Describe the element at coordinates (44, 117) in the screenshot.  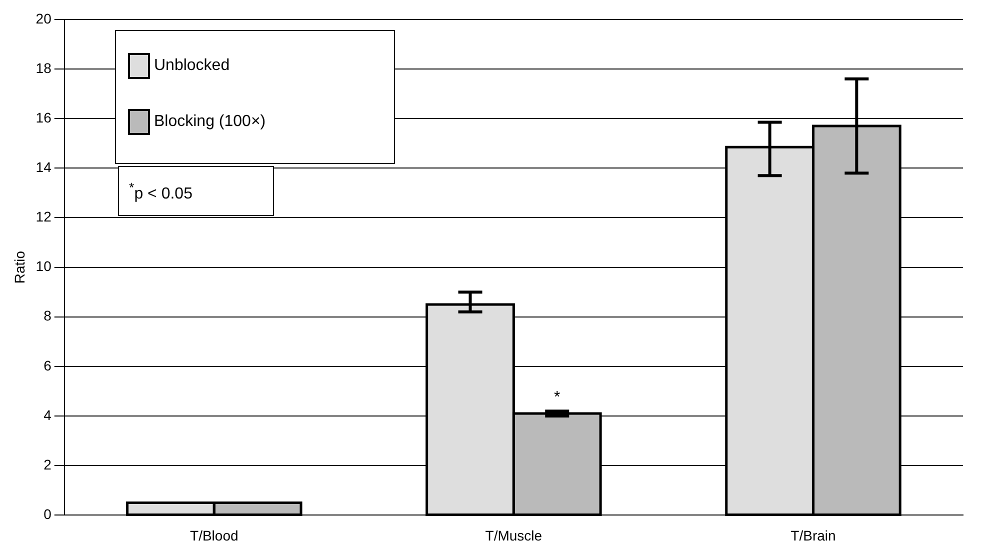
I see `y-tick-label: 16` at that location.